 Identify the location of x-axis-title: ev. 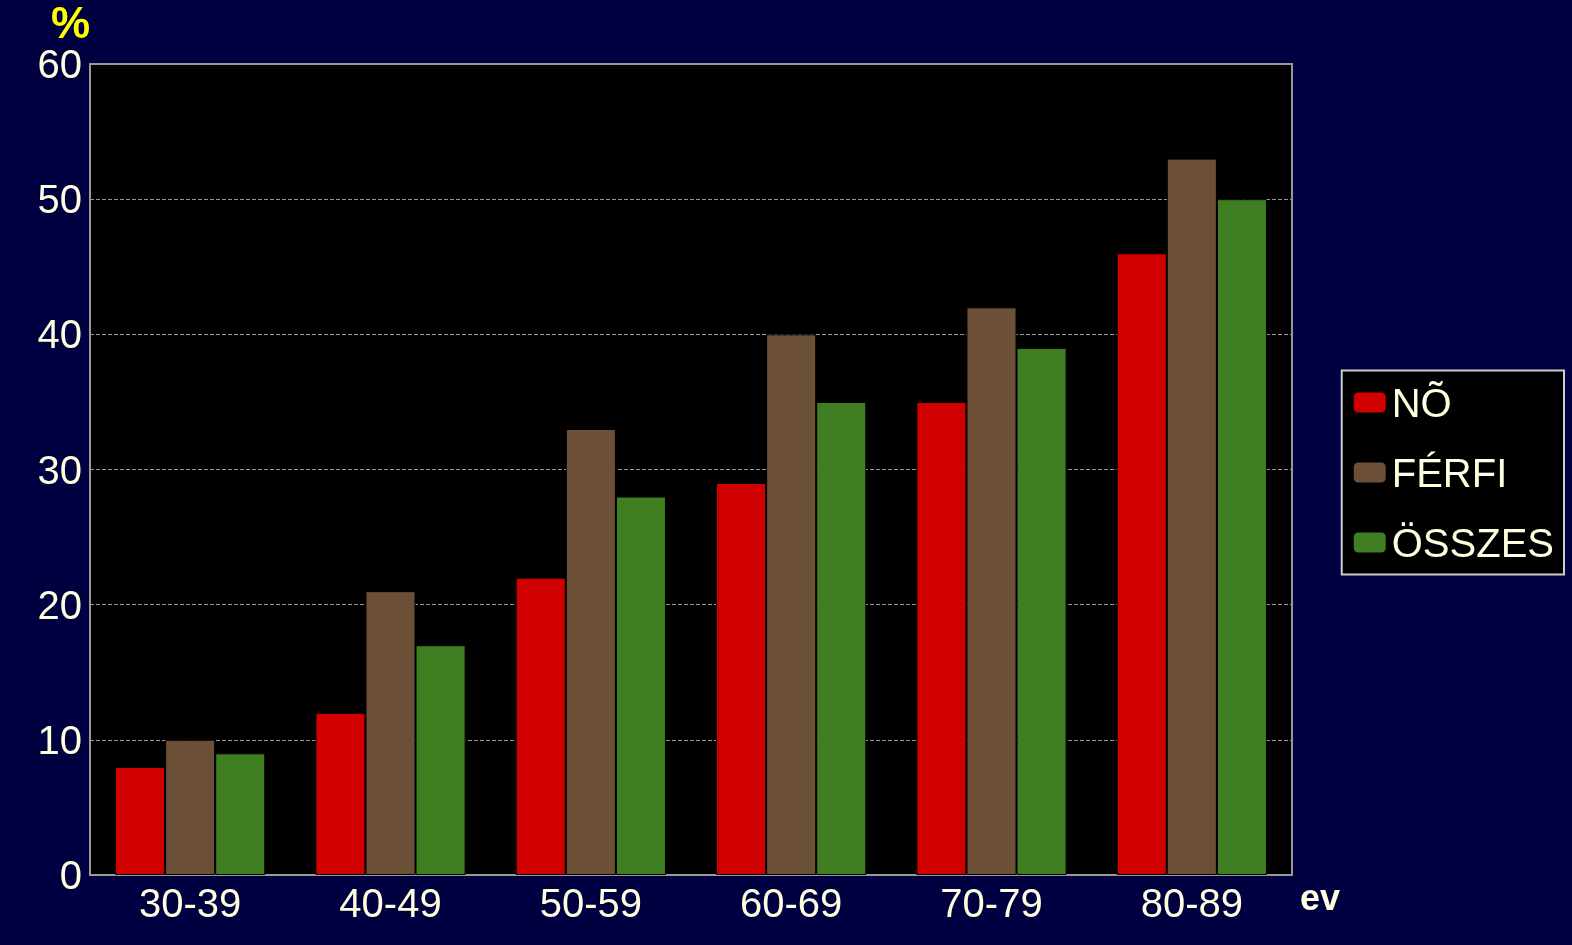
(1320, 897).